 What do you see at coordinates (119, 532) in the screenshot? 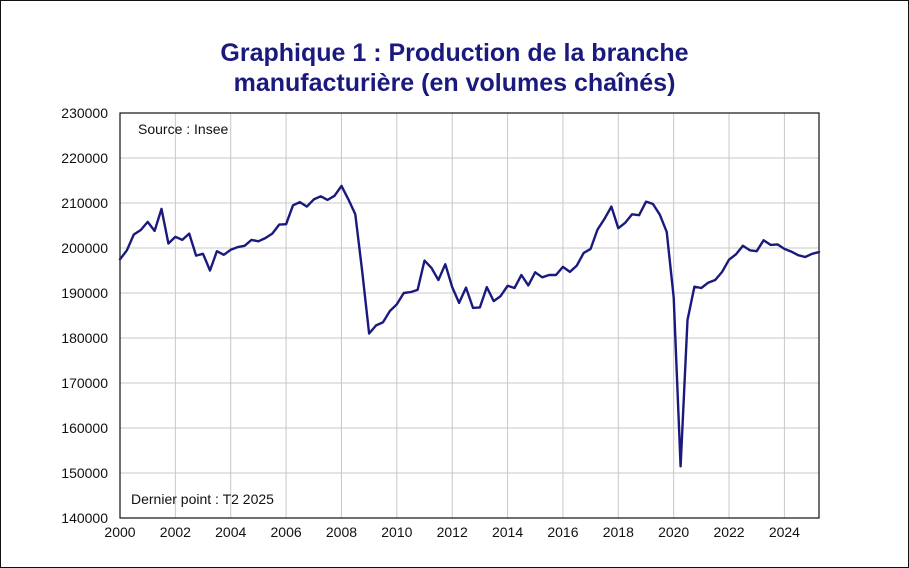
I see `x-tick-label: 2000` at bounding box center [119, 532].